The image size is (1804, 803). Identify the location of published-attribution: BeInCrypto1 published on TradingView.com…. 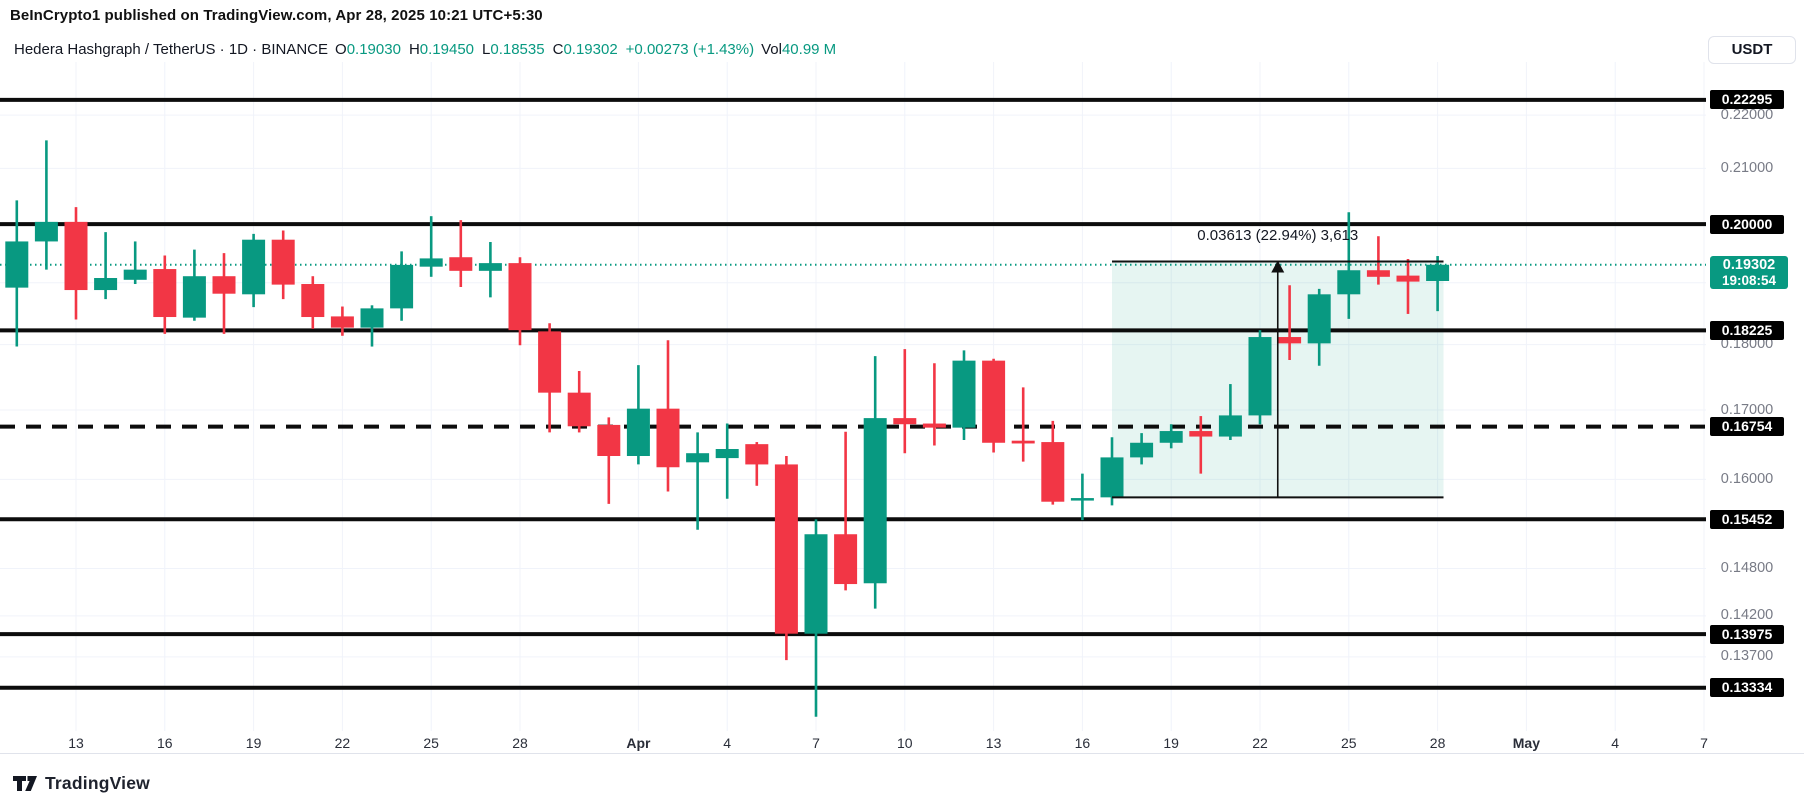
(276, 15).